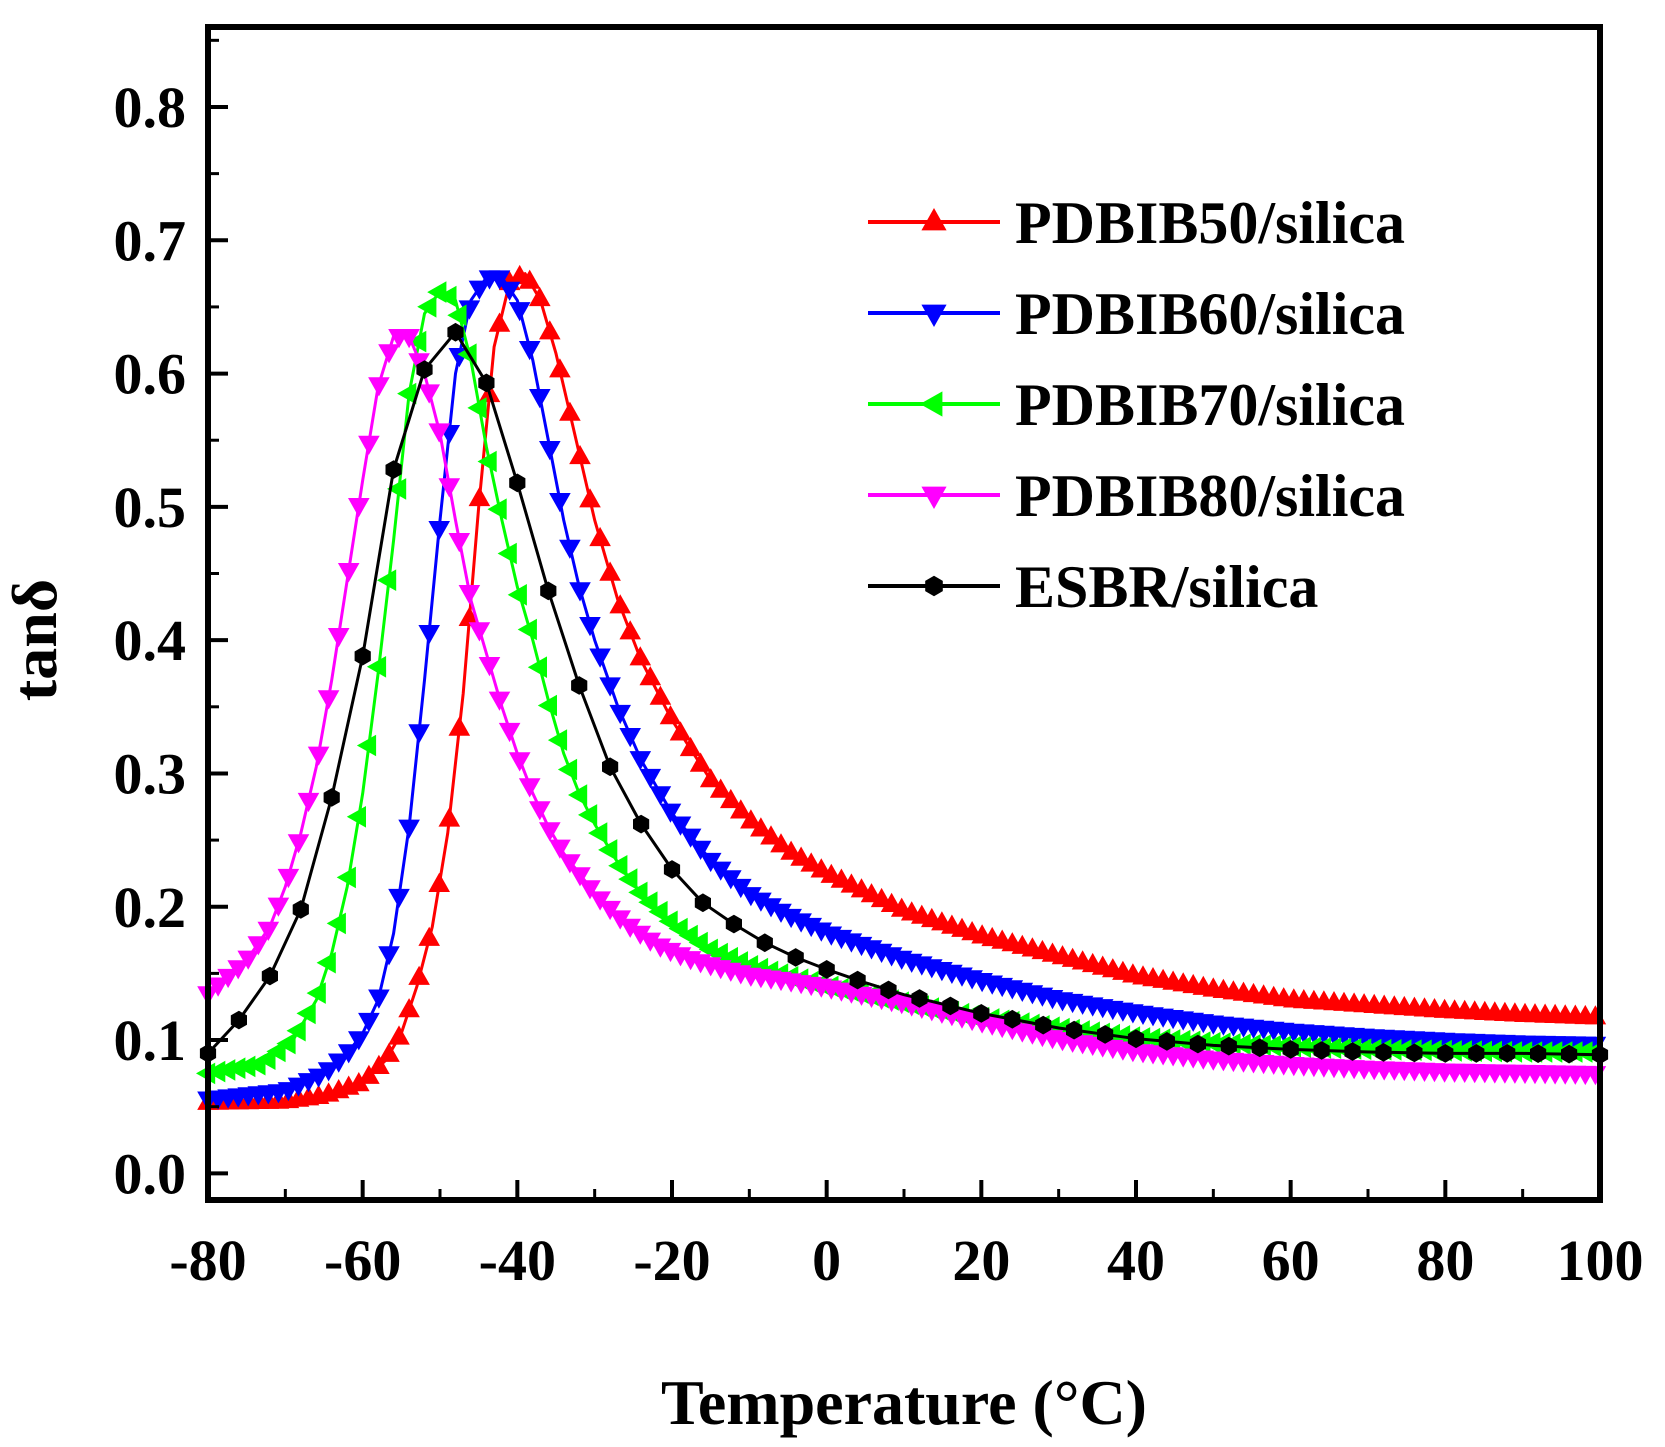 This screenshot has width=1665, height=1447. What do you see at coordinates (150, 773) in the screenshot?
I see `y-tick-label: 0.3` at bounding box center [150, 773].